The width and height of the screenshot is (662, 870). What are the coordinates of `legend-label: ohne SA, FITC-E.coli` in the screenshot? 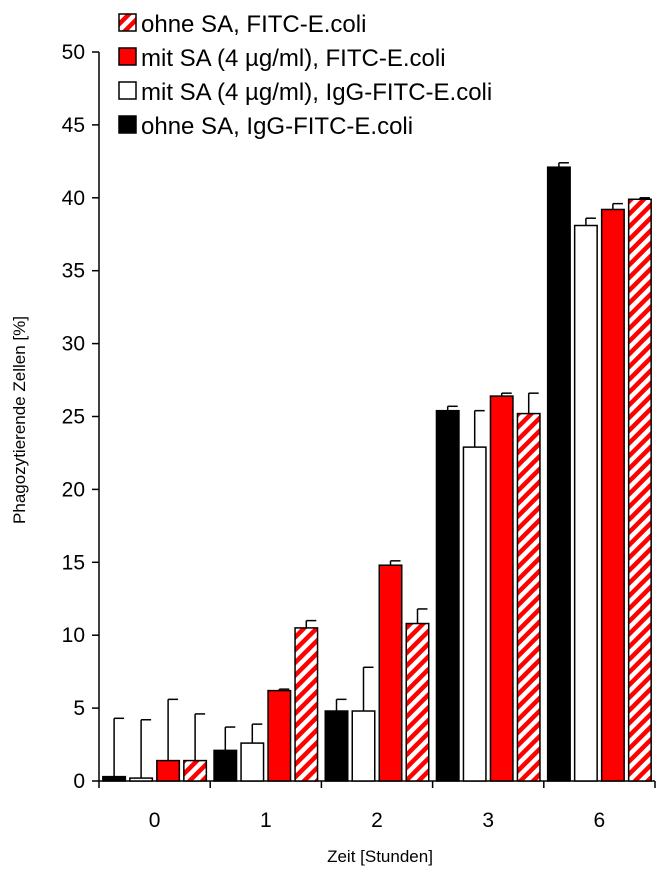 It's located at (253, 24).